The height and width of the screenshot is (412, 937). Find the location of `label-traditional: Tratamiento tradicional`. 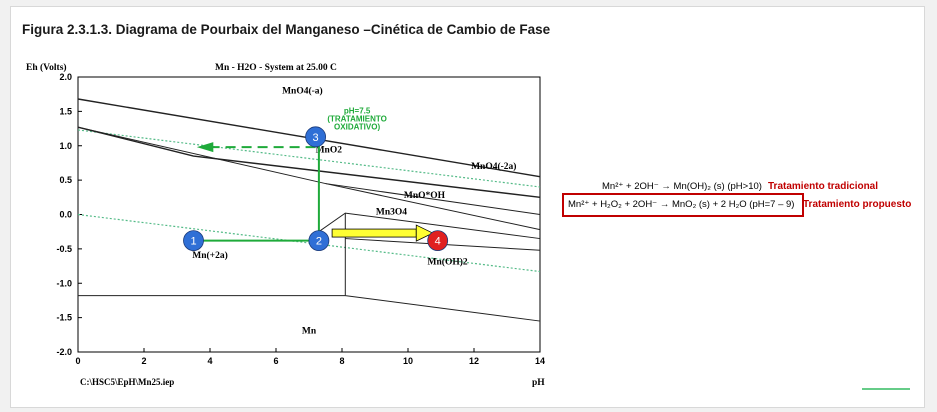

label-traditional: Tratamiento tradicional is located at coordinates (823, 186).